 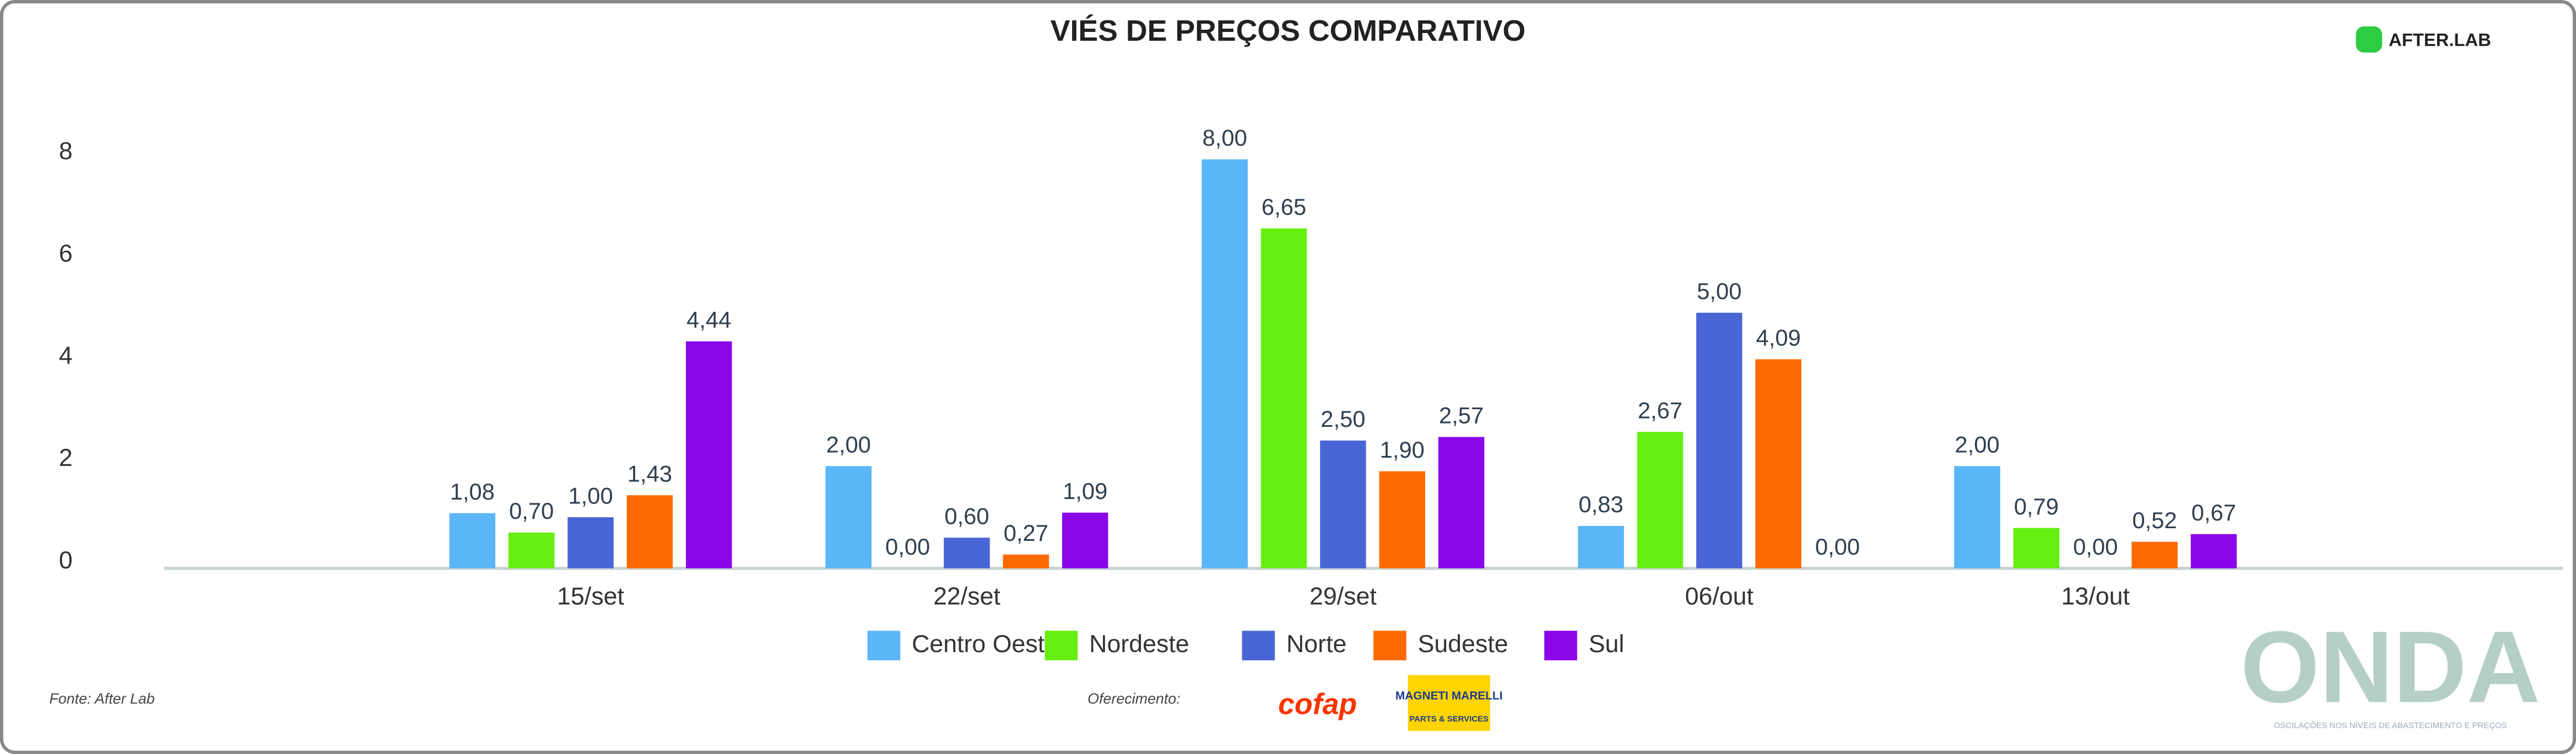 I want to click on legend-label: Sul, so click(x=1607, y=644).